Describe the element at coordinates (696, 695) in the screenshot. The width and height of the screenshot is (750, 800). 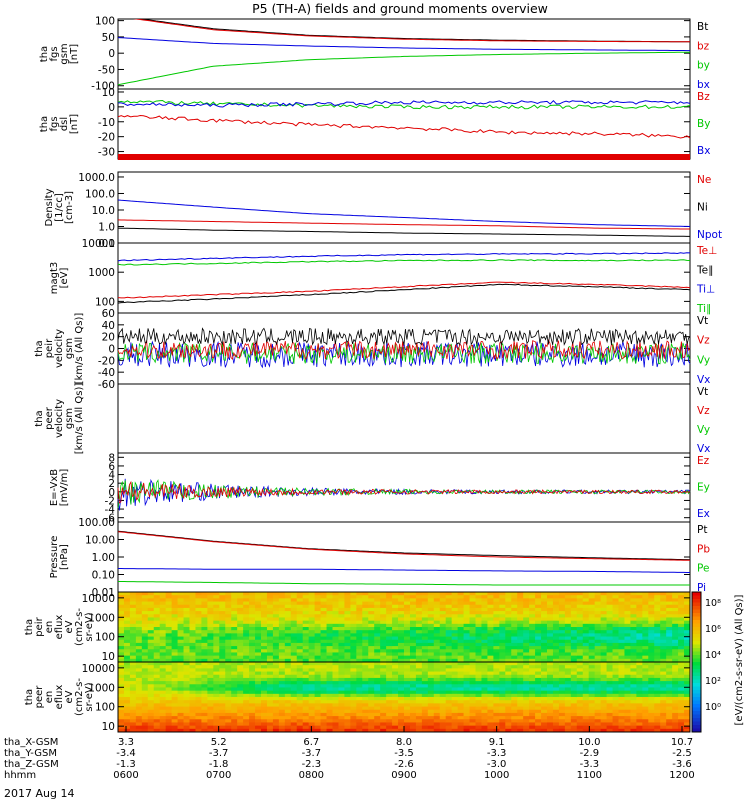
I see `colorbar-segment` at that location.